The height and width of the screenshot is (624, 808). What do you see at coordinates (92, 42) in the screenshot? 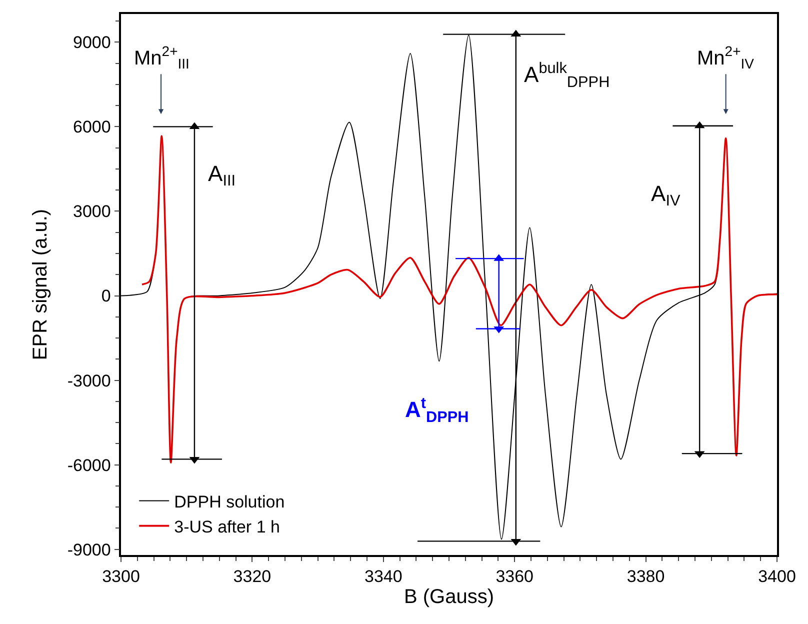
I see `y-tick-label: 9000` at bounding box center [92, 42].